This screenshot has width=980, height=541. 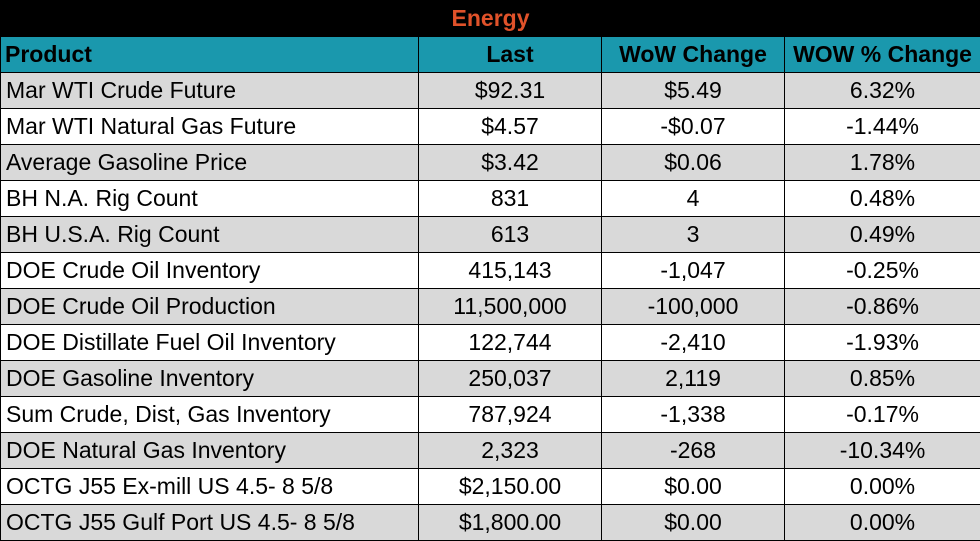 I want to click on product-cell: OCTG J55 Ex-mill US 4.5- 8 5/8, so click(x=210, y=487).